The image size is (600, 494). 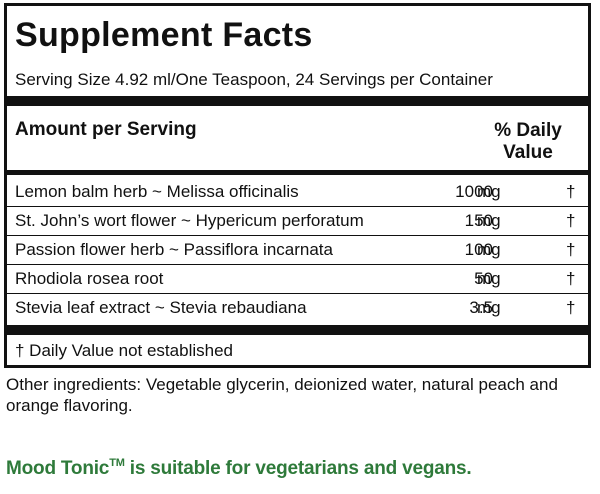 I want to click on divider-thick-top, so click(x=297, y=101).